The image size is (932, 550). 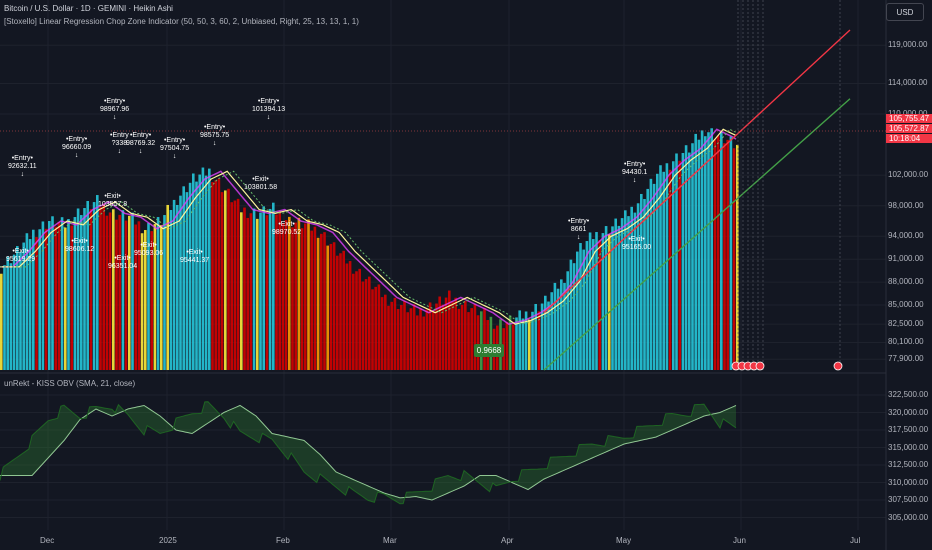 I want to click on entry-label: •Entry• 98575.75 ↓, so click(x=215, y=135).